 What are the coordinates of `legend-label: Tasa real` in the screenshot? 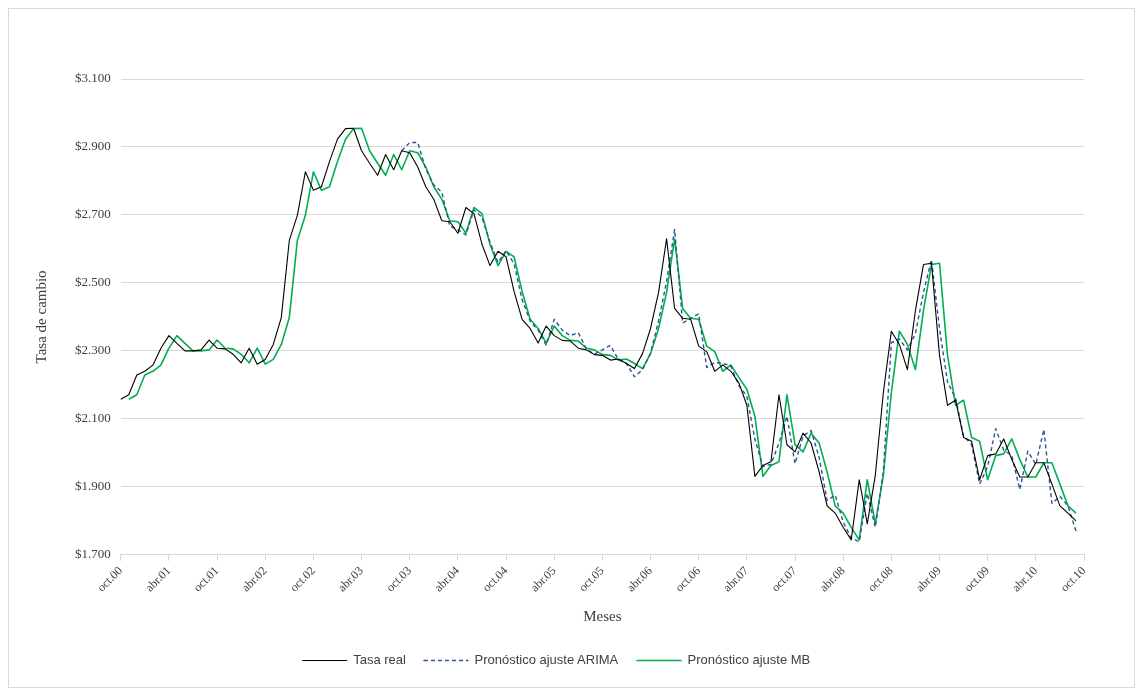 It's located at (380, 660).